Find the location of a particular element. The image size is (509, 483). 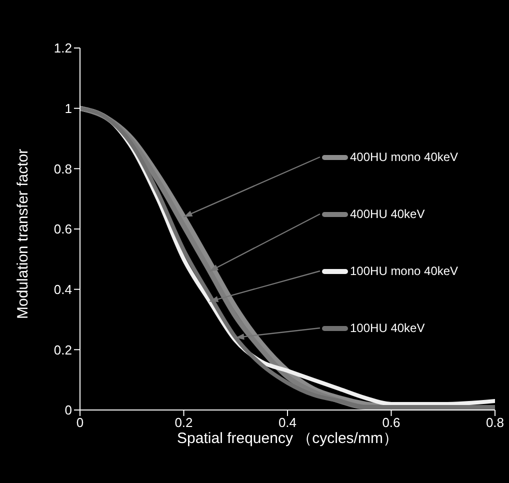

y-tick-label: 0.2 is located at coordinates (63, 350).